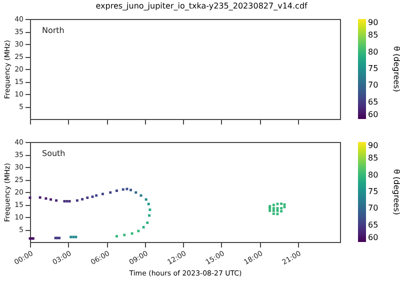 This screenshot has width=400, height=300. I want to click on chart-title: expres_juno_jupiter_io_txka-y235_20230827_v14.cdf, so click(202, 6).